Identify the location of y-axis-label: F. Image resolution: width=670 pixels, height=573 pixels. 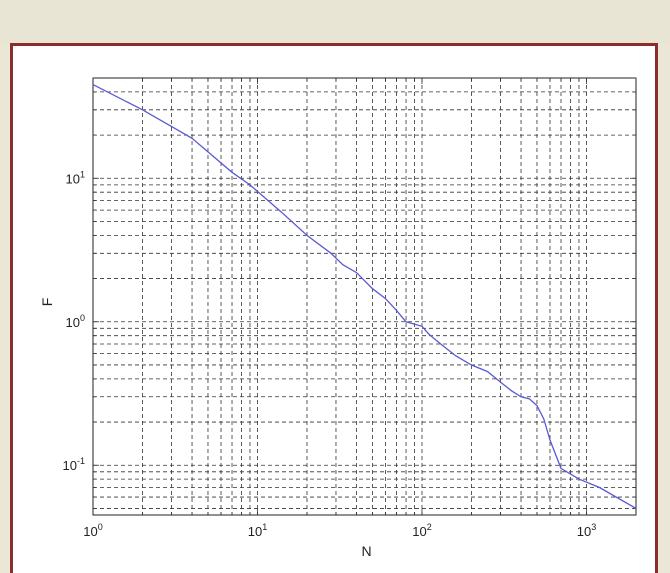
(47, 302).